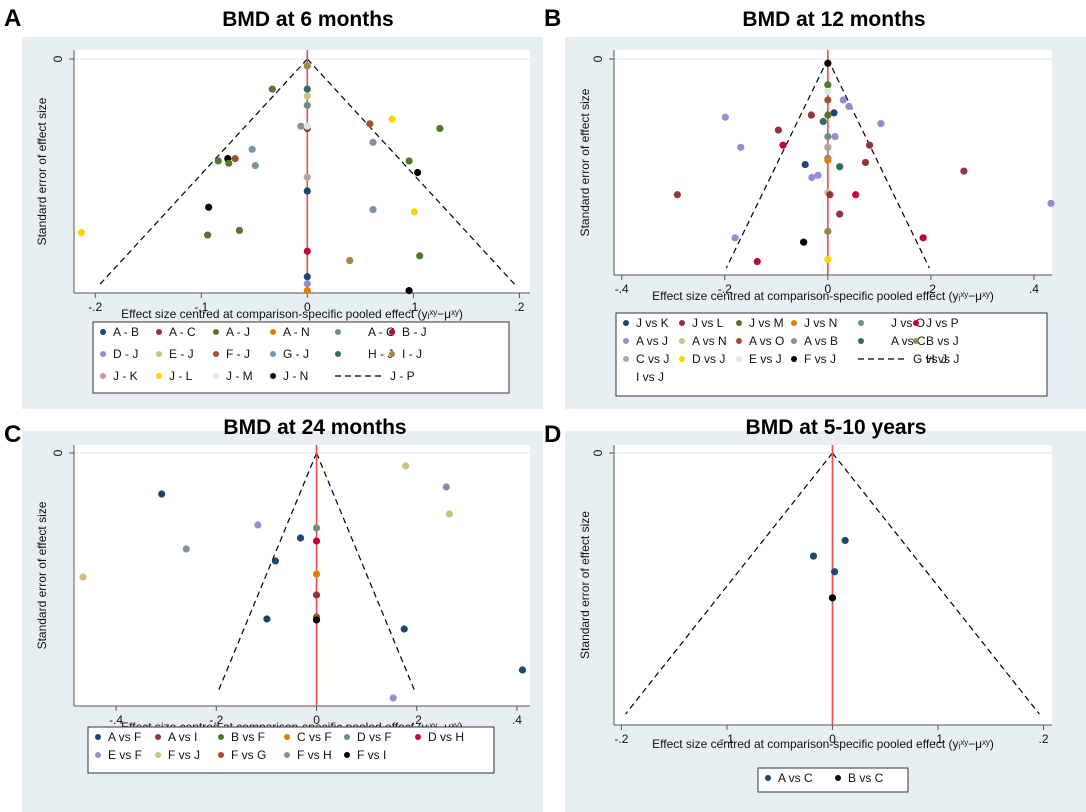  What do you see at coordinates (708, 323) in the screenshot?
I see `legend-label: J vs L` at bounding box center [708, 323].